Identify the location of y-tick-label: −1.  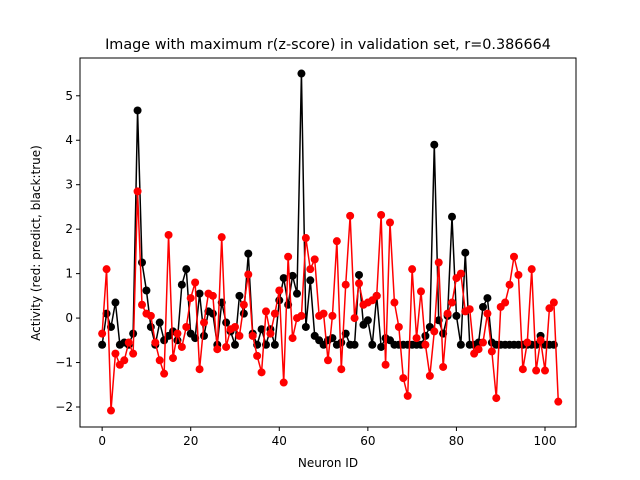
(64, 363).